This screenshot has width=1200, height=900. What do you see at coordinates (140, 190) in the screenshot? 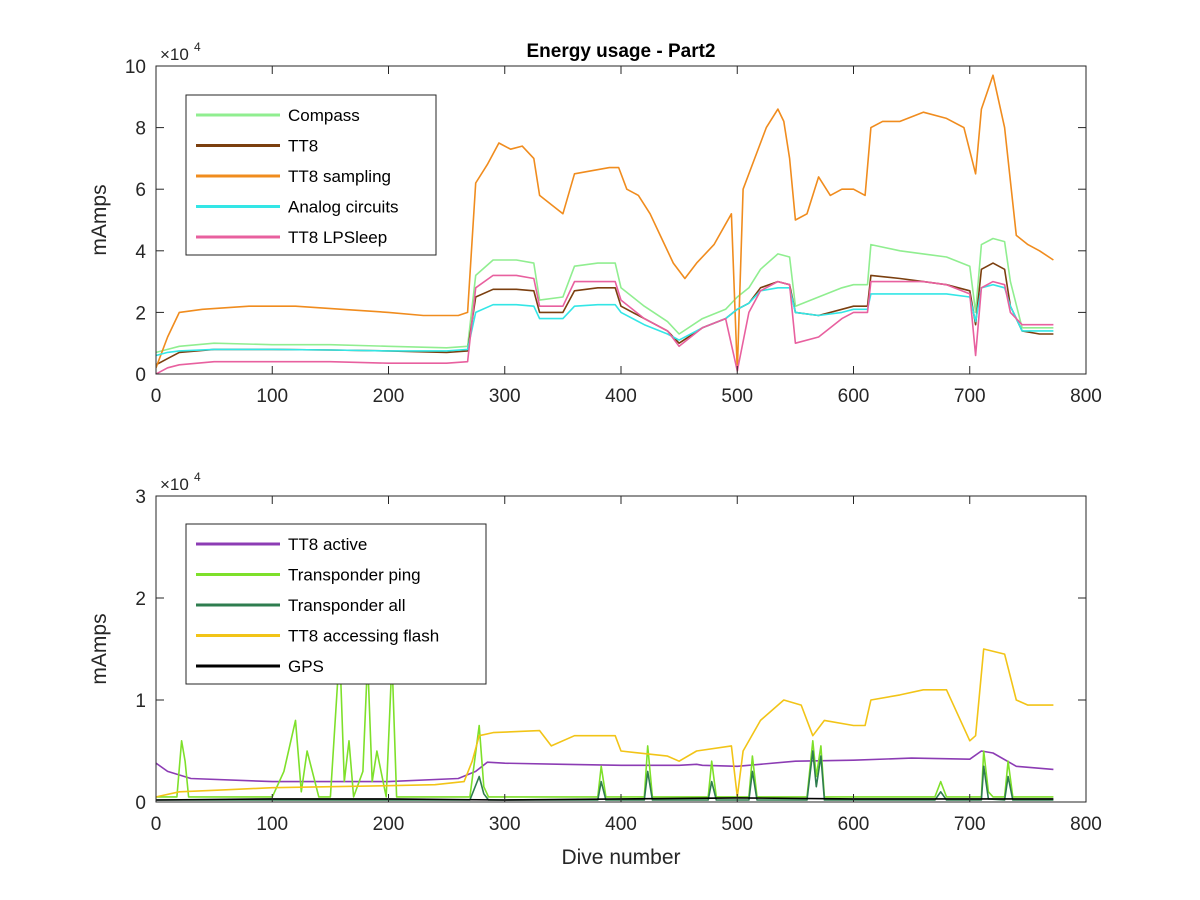
I see `y-tick-label: 6` at bounding box center [140, 190].